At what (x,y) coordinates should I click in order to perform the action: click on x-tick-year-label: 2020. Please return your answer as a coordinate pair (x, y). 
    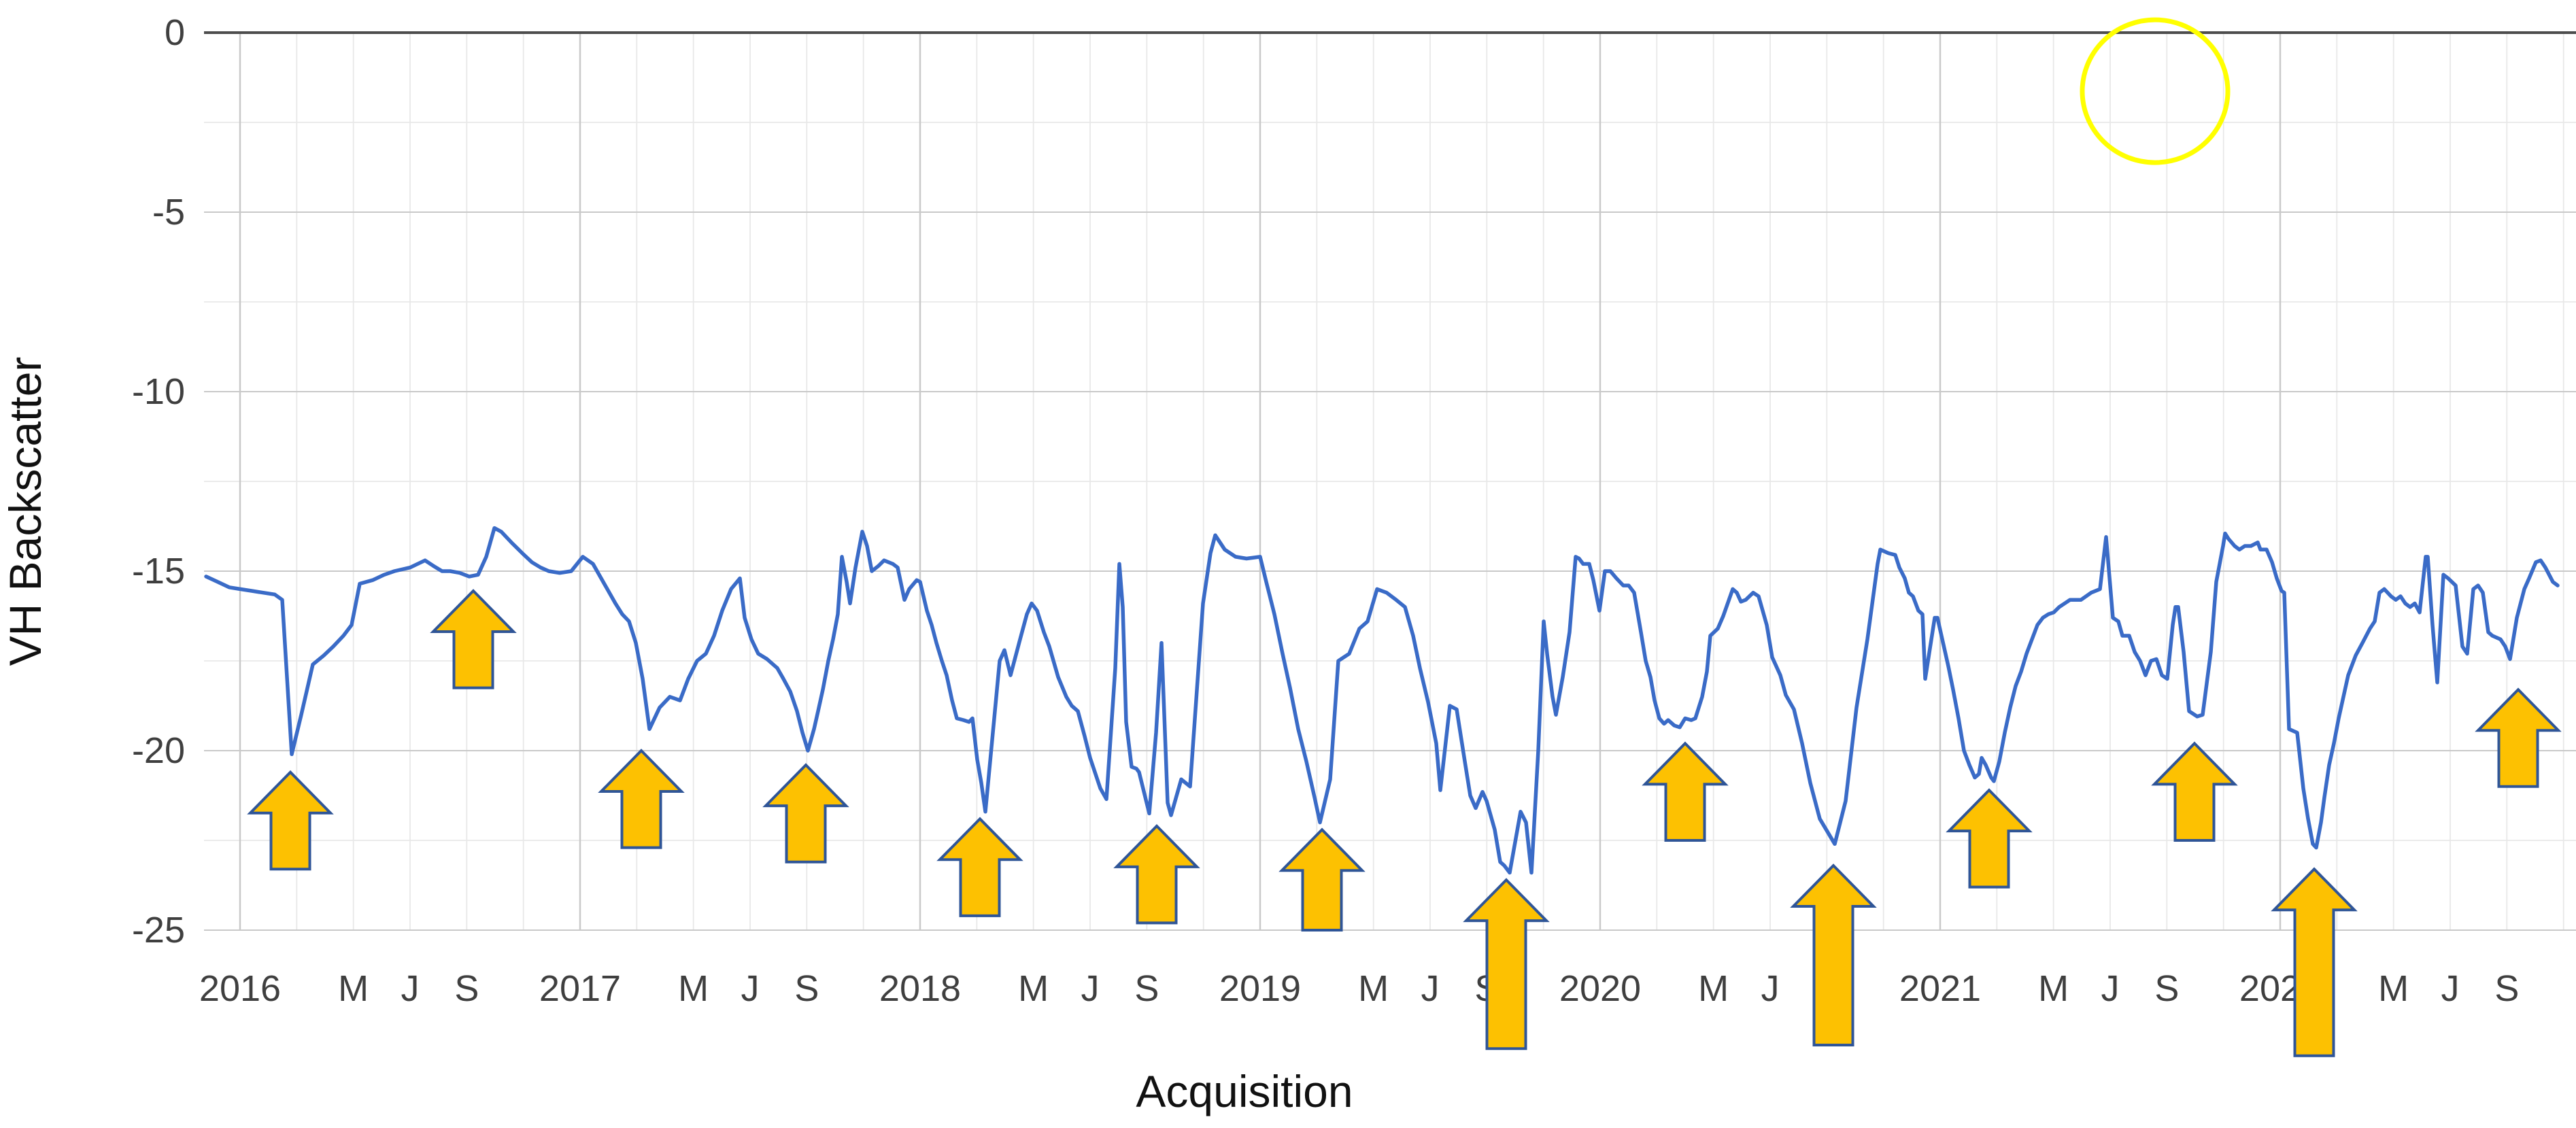
    Looking at the image, I should click on (1600, 989).